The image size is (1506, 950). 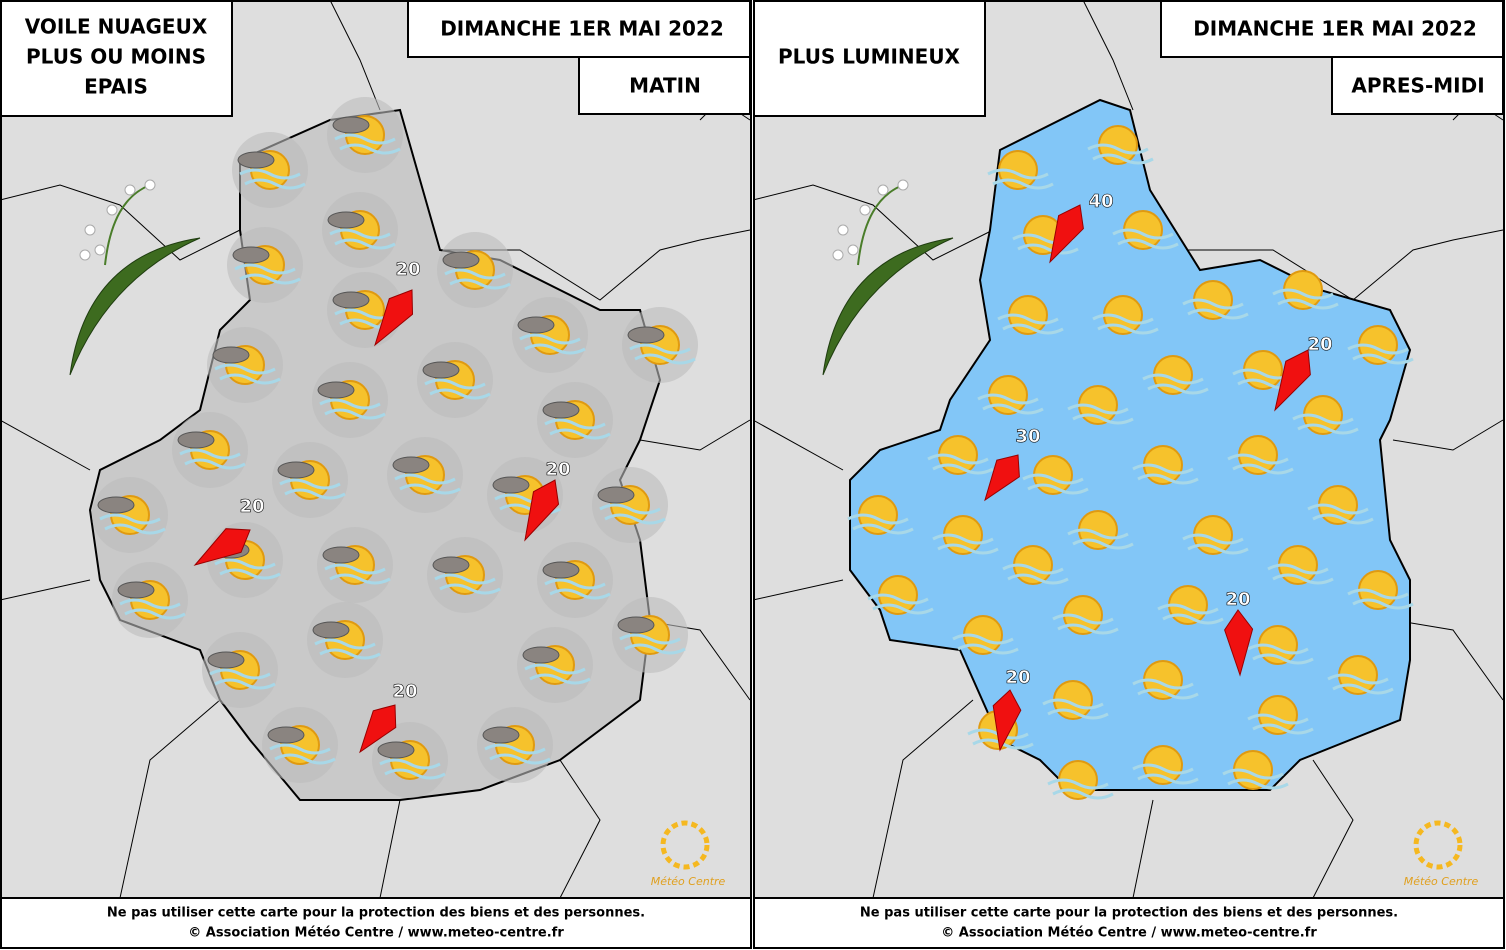 What do you see at coordinates (116, 57) in the screenshot?
I see `description: PLUS OU MOINS` at bounding box center [116, 57].